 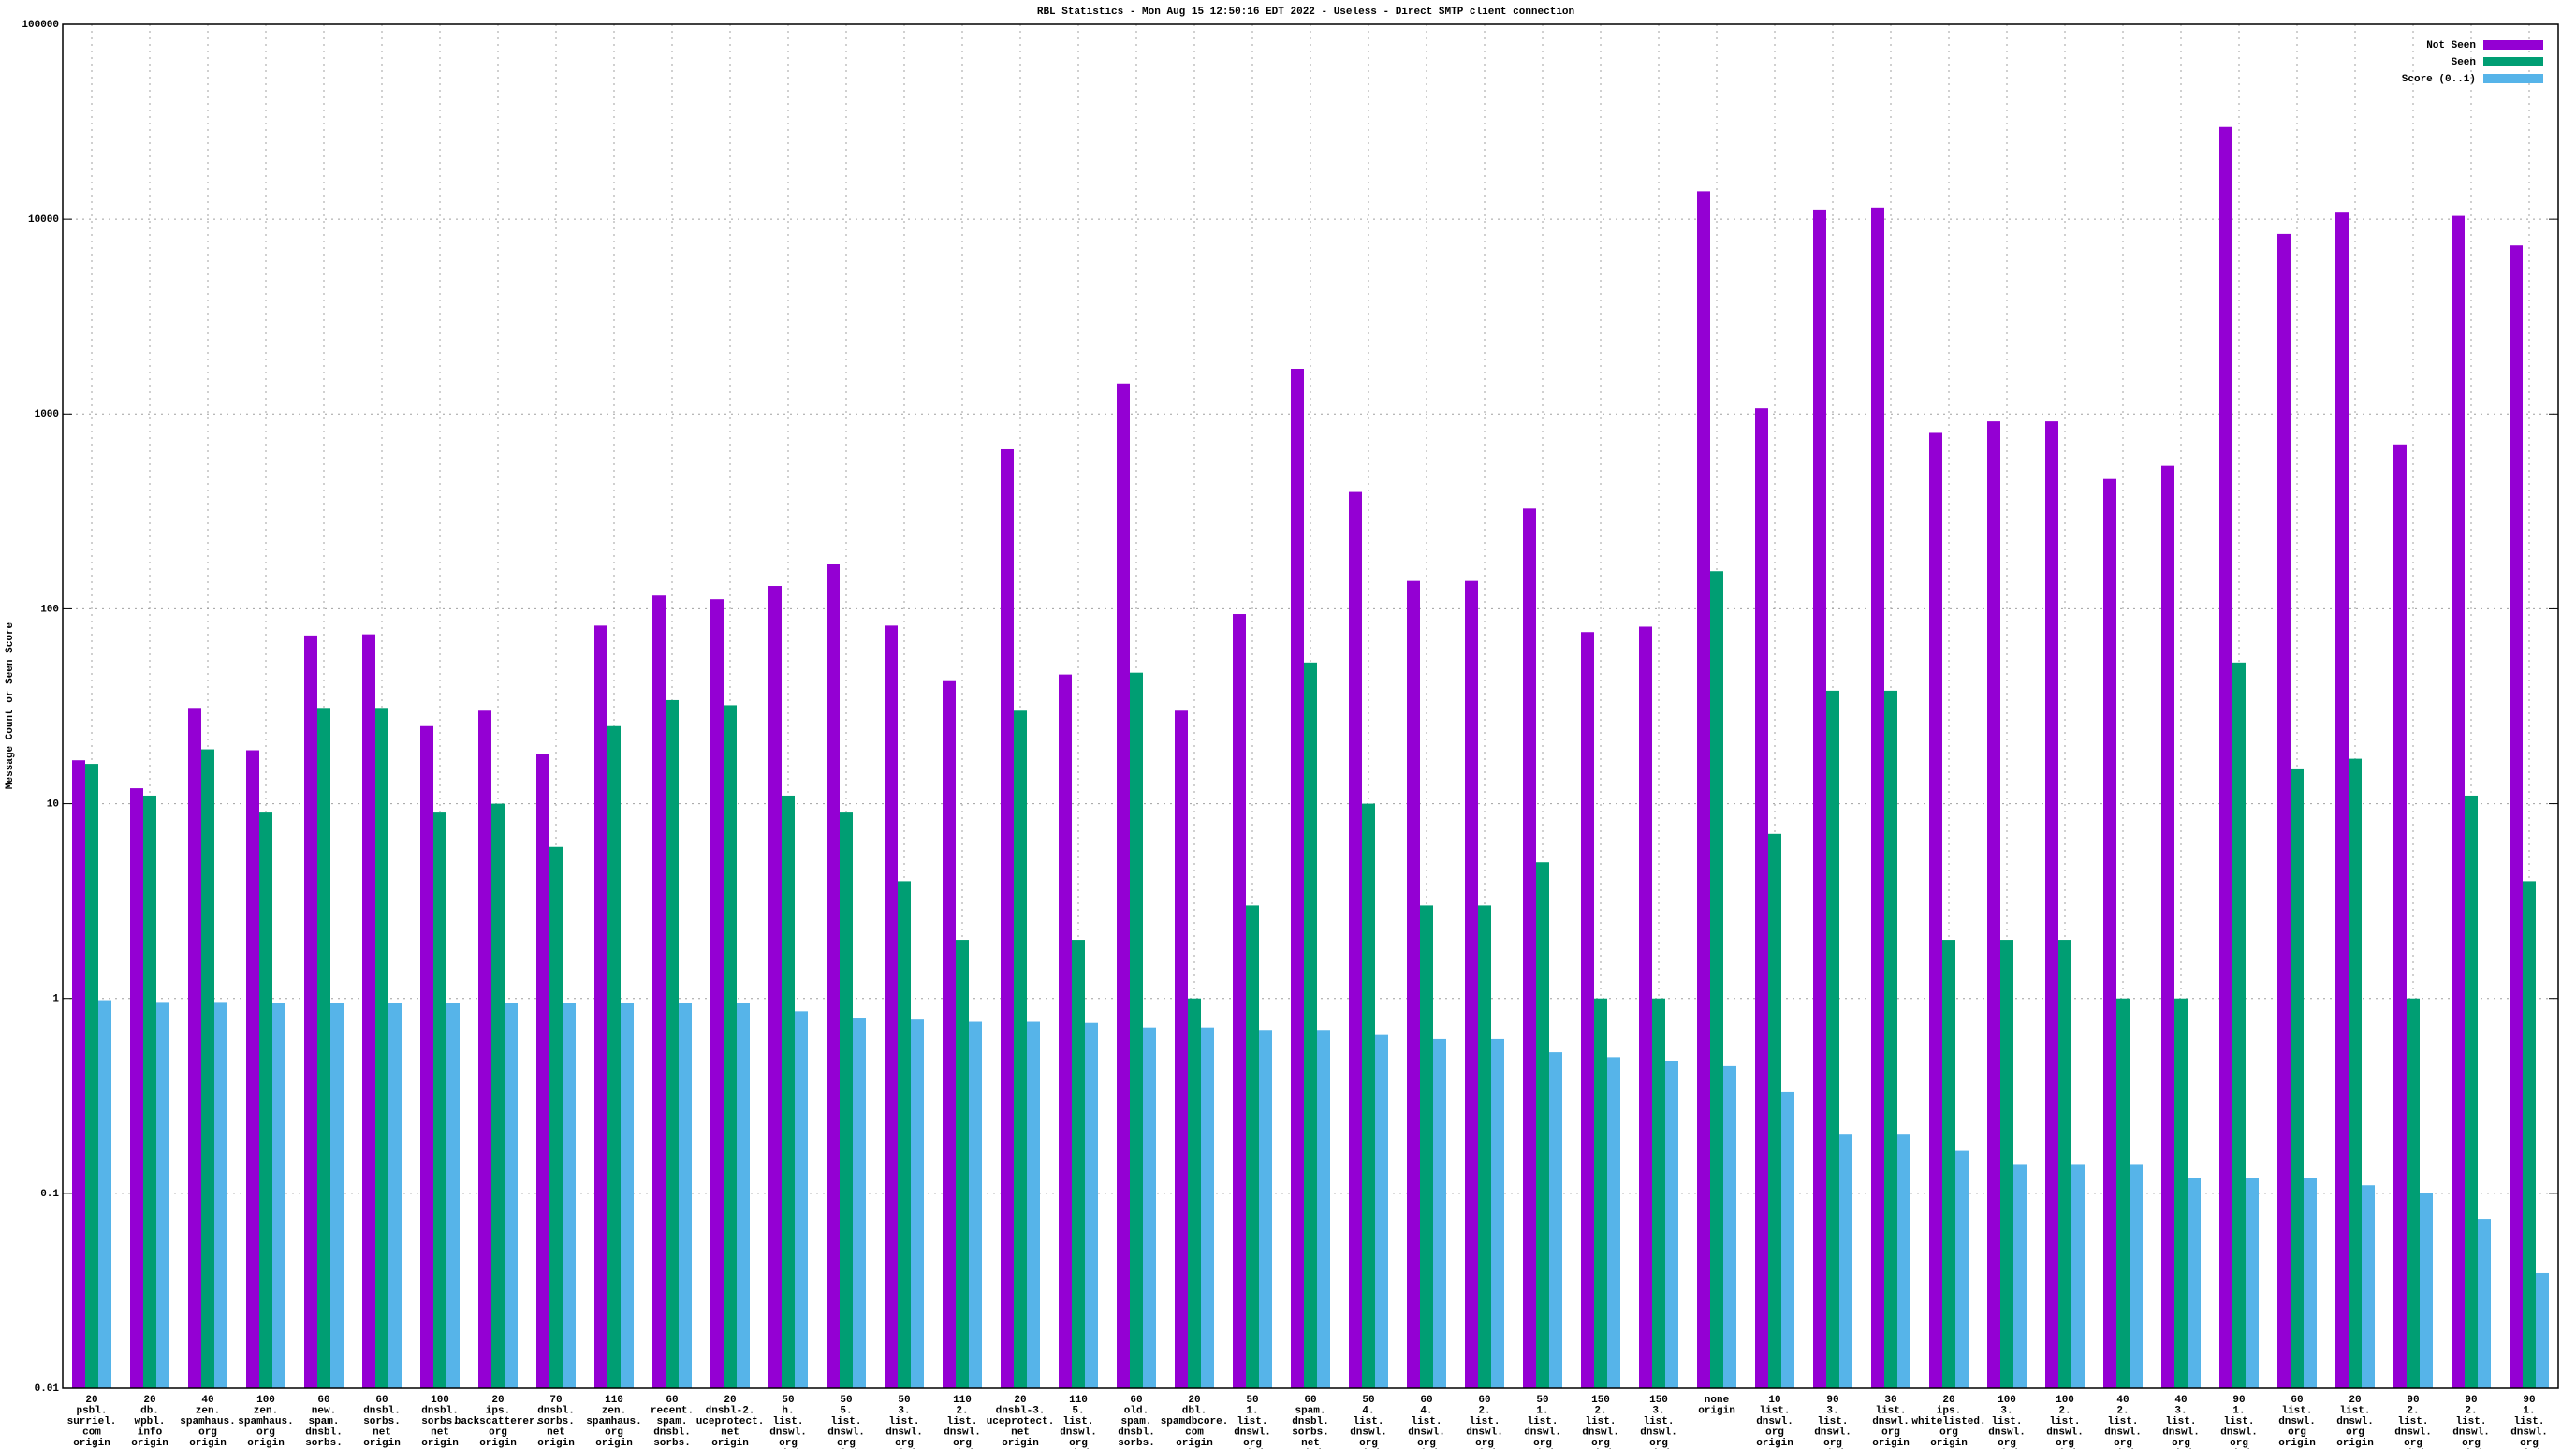 I want to click on x-tick-label-line: h., so click(x=788, y=1410).